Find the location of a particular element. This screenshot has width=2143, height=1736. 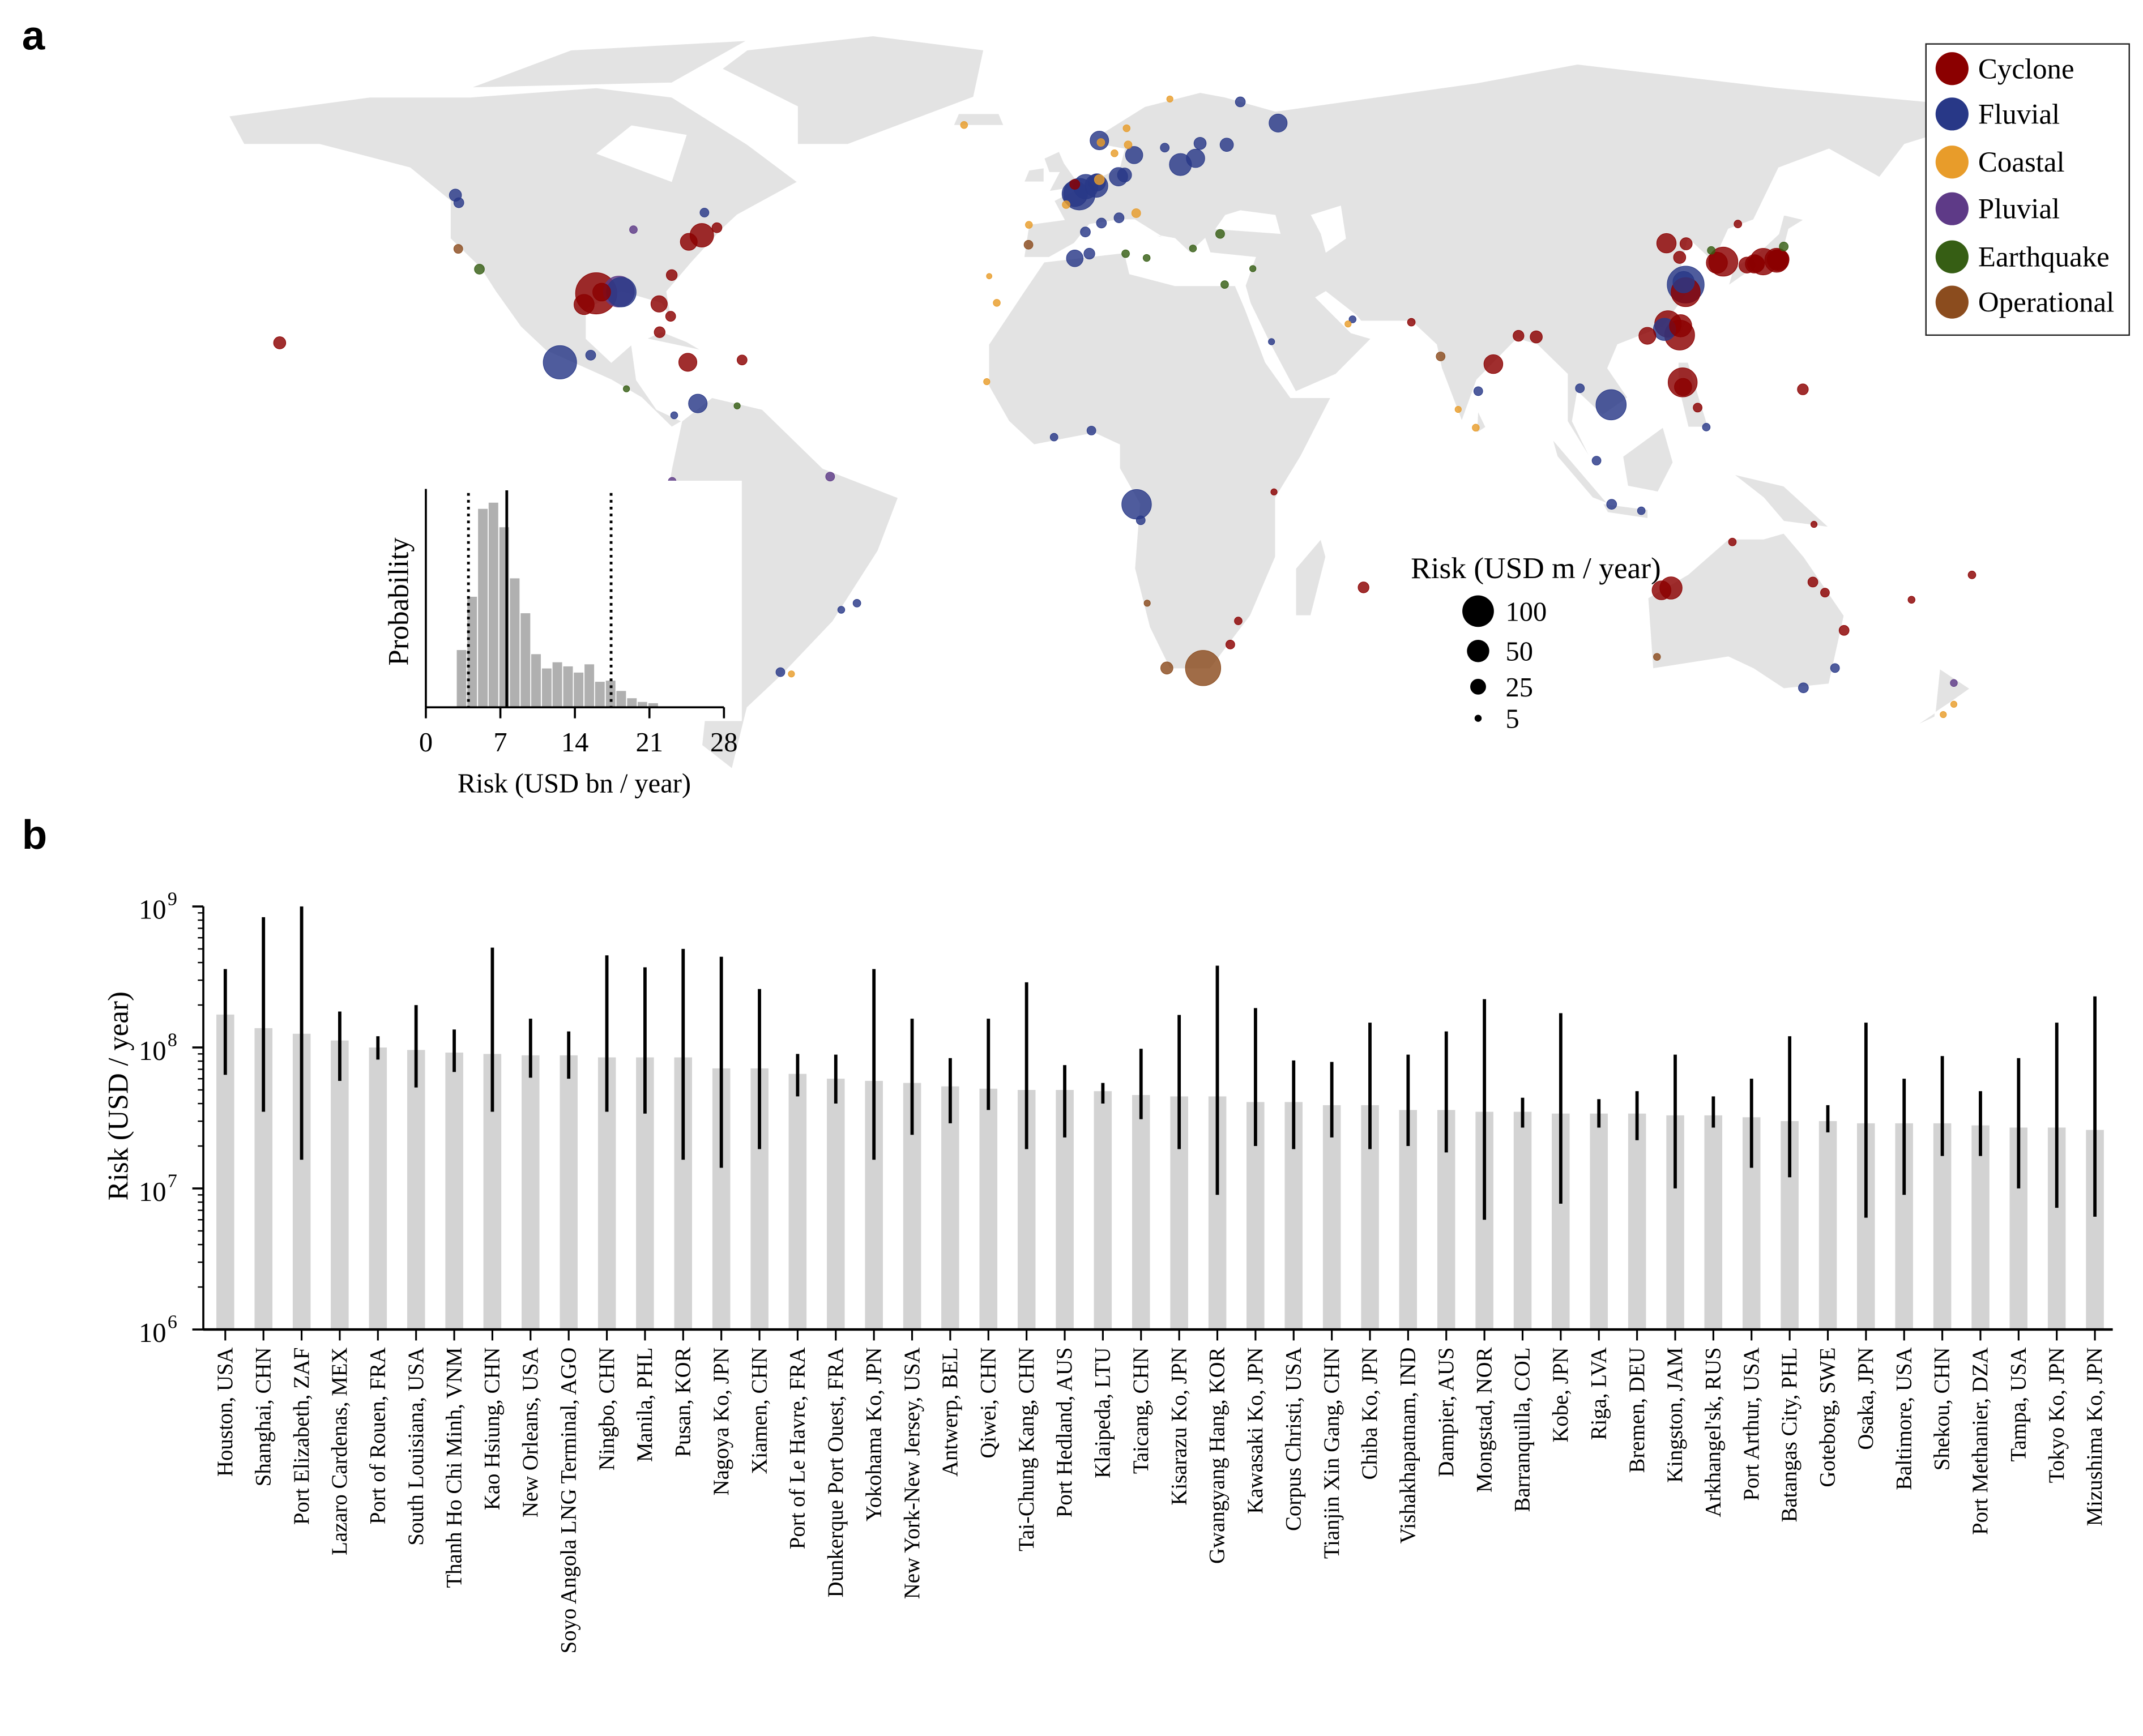

size-legend-title: Risk (USD m / year) is located at coordinates (1536, 568).